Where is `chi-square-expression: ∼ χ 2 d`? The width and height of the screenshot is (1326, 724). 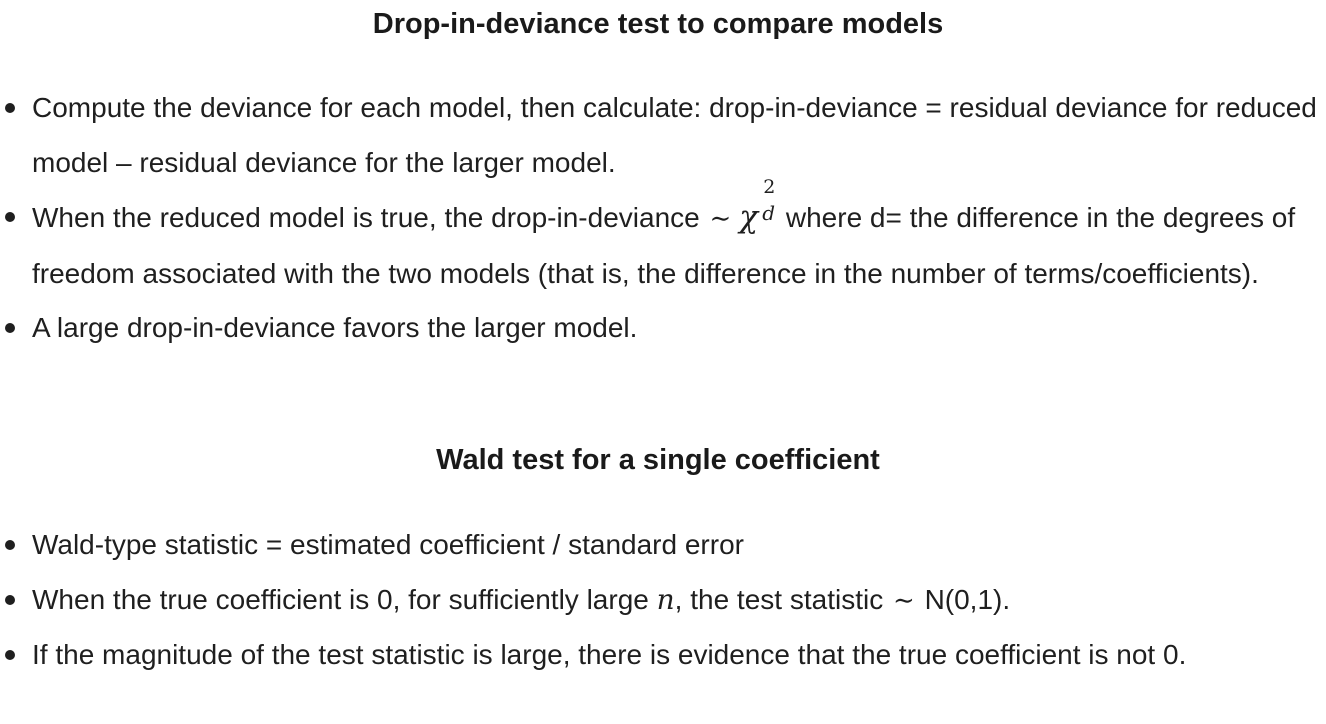 chi-square-expression: ∼ χ 2 d is located at coordinates (743, 207).